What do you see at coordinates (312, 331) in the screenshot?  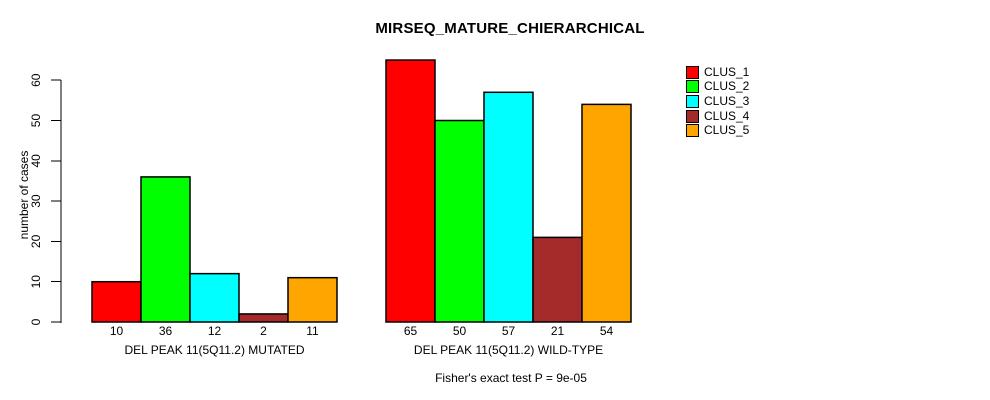 I see `bar-value-label: 11` at bounding box center [312, 331].